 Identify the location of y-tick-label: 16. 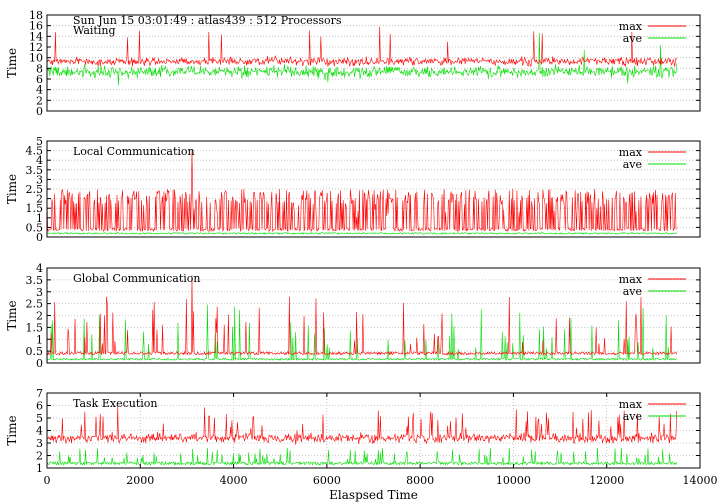
(36, 26).